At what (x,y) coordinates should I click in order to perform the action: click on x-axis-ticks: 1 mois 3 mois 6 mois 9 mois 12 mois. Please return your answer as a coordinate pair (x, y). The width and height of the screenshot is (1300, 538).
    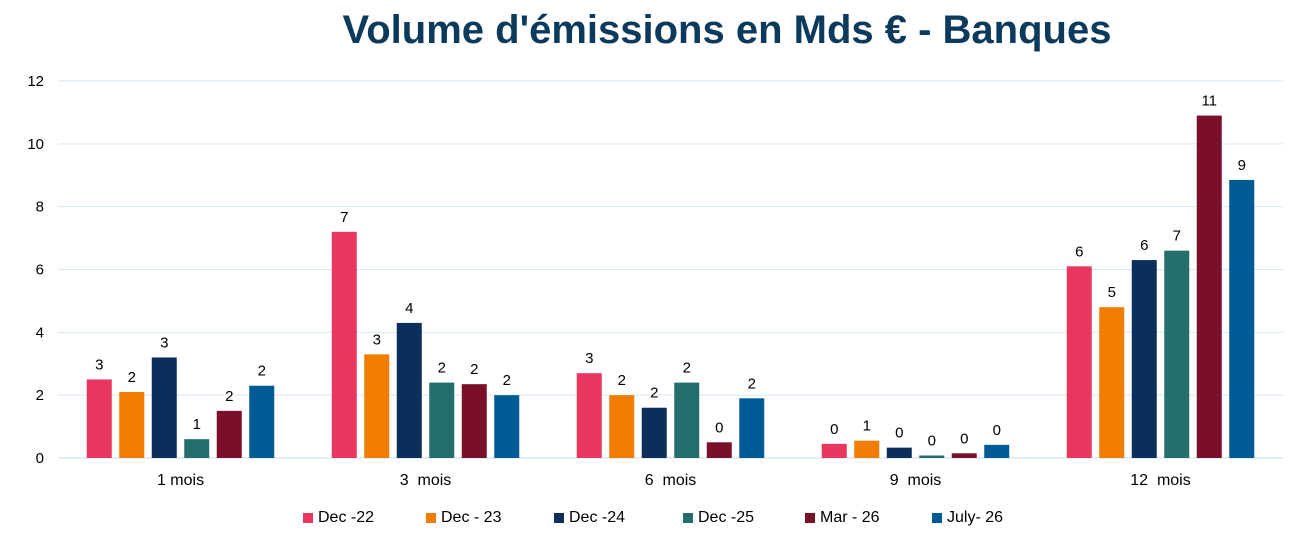
    Looking at the image, I should click on (674, 480).